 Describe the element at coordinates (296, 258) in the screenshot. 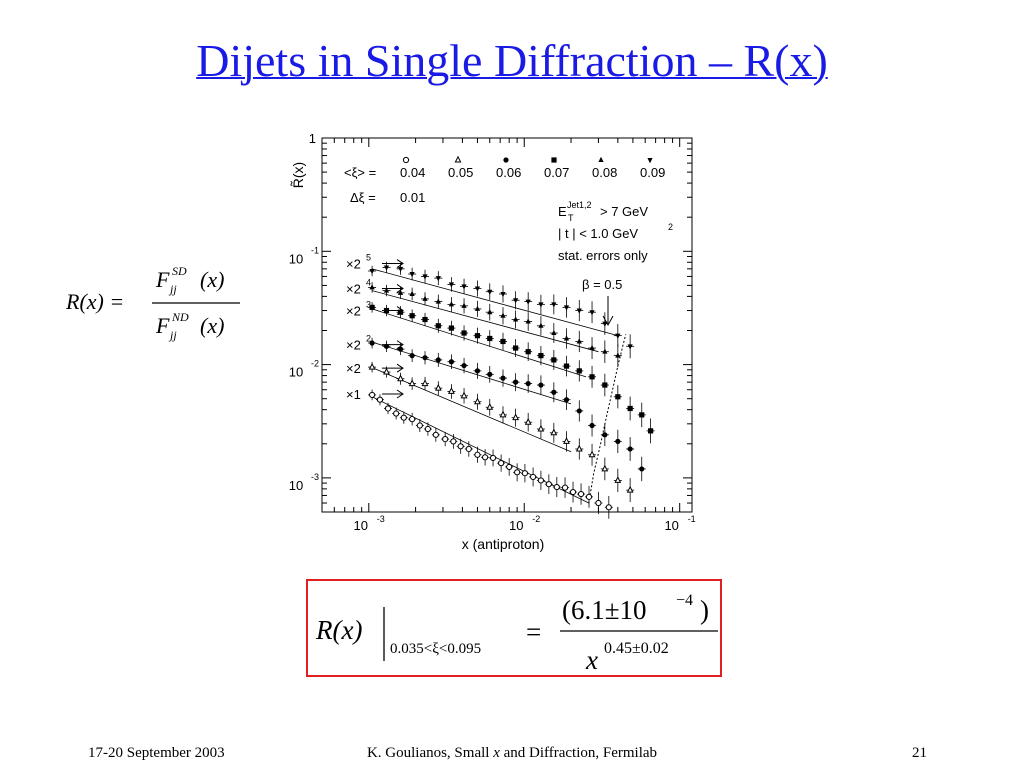

I see `y-tick-label: 10` at that location.